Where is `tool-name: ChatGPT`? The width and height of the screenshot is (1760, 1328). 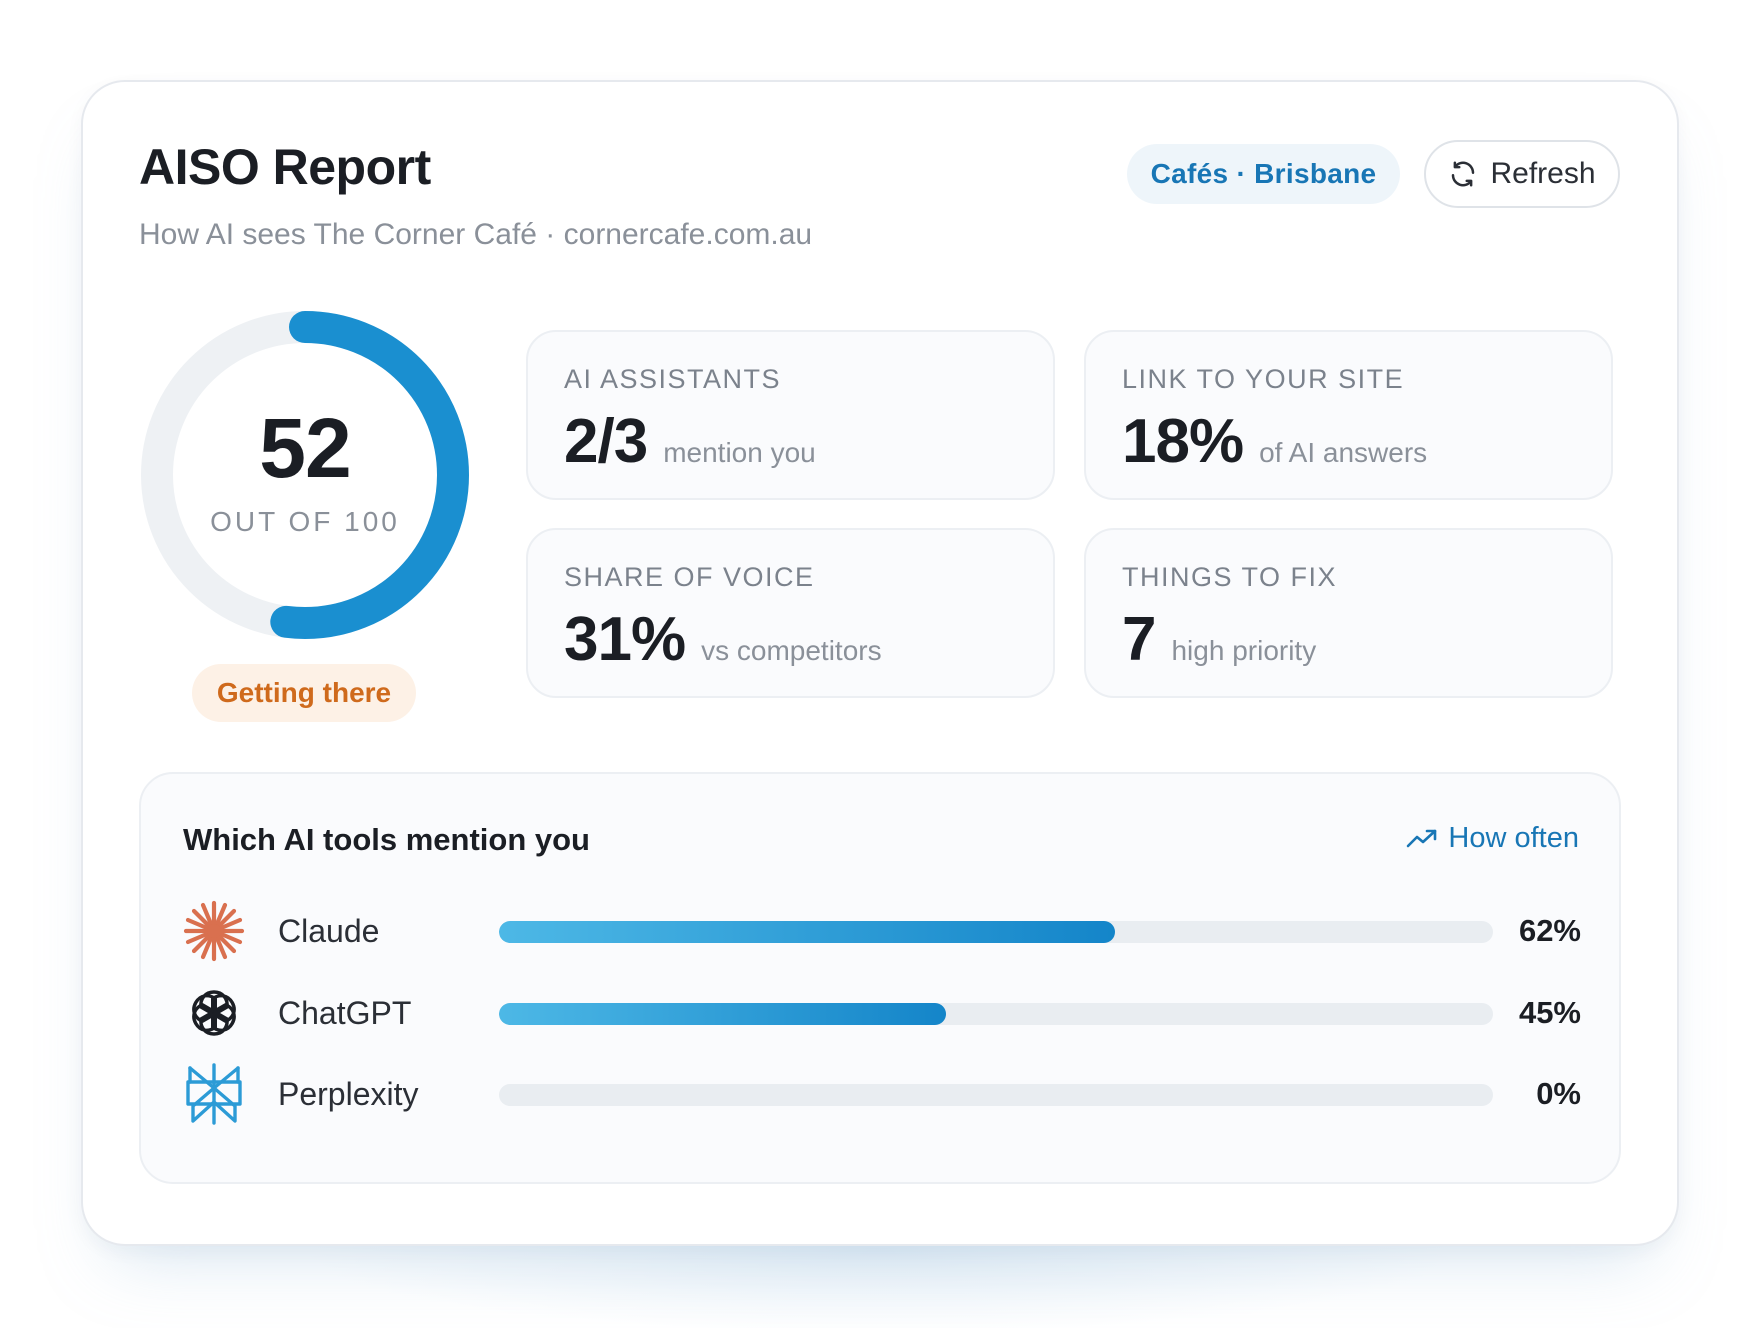
tool-name: ChatGPT is located at coordinates (345, 1013).